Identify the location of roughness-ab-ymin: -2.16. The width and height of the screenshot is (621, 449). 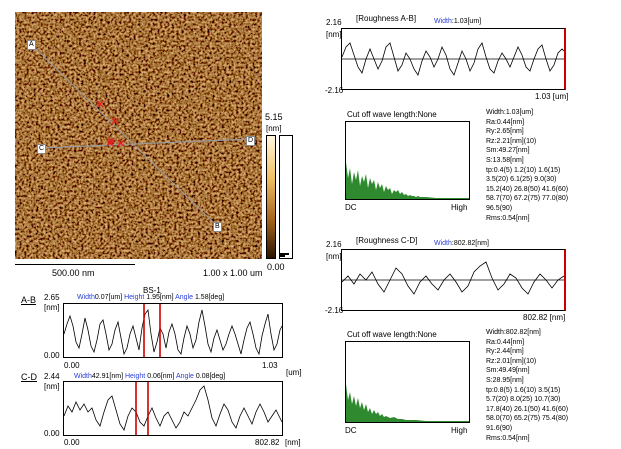
(334, 90).